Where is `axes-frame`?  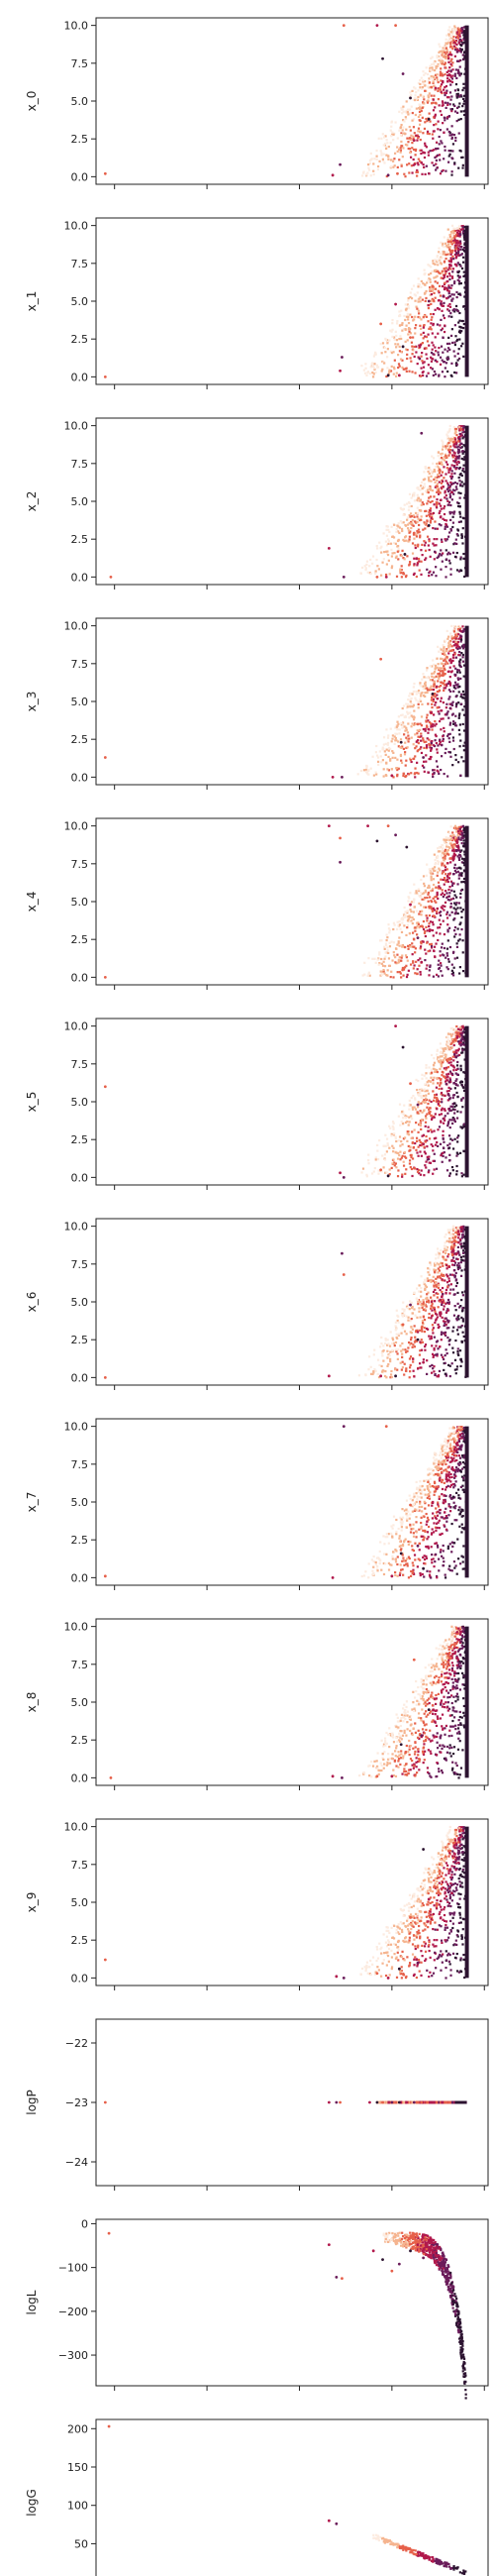
axes-frame is located at coordinates (292, 1702).